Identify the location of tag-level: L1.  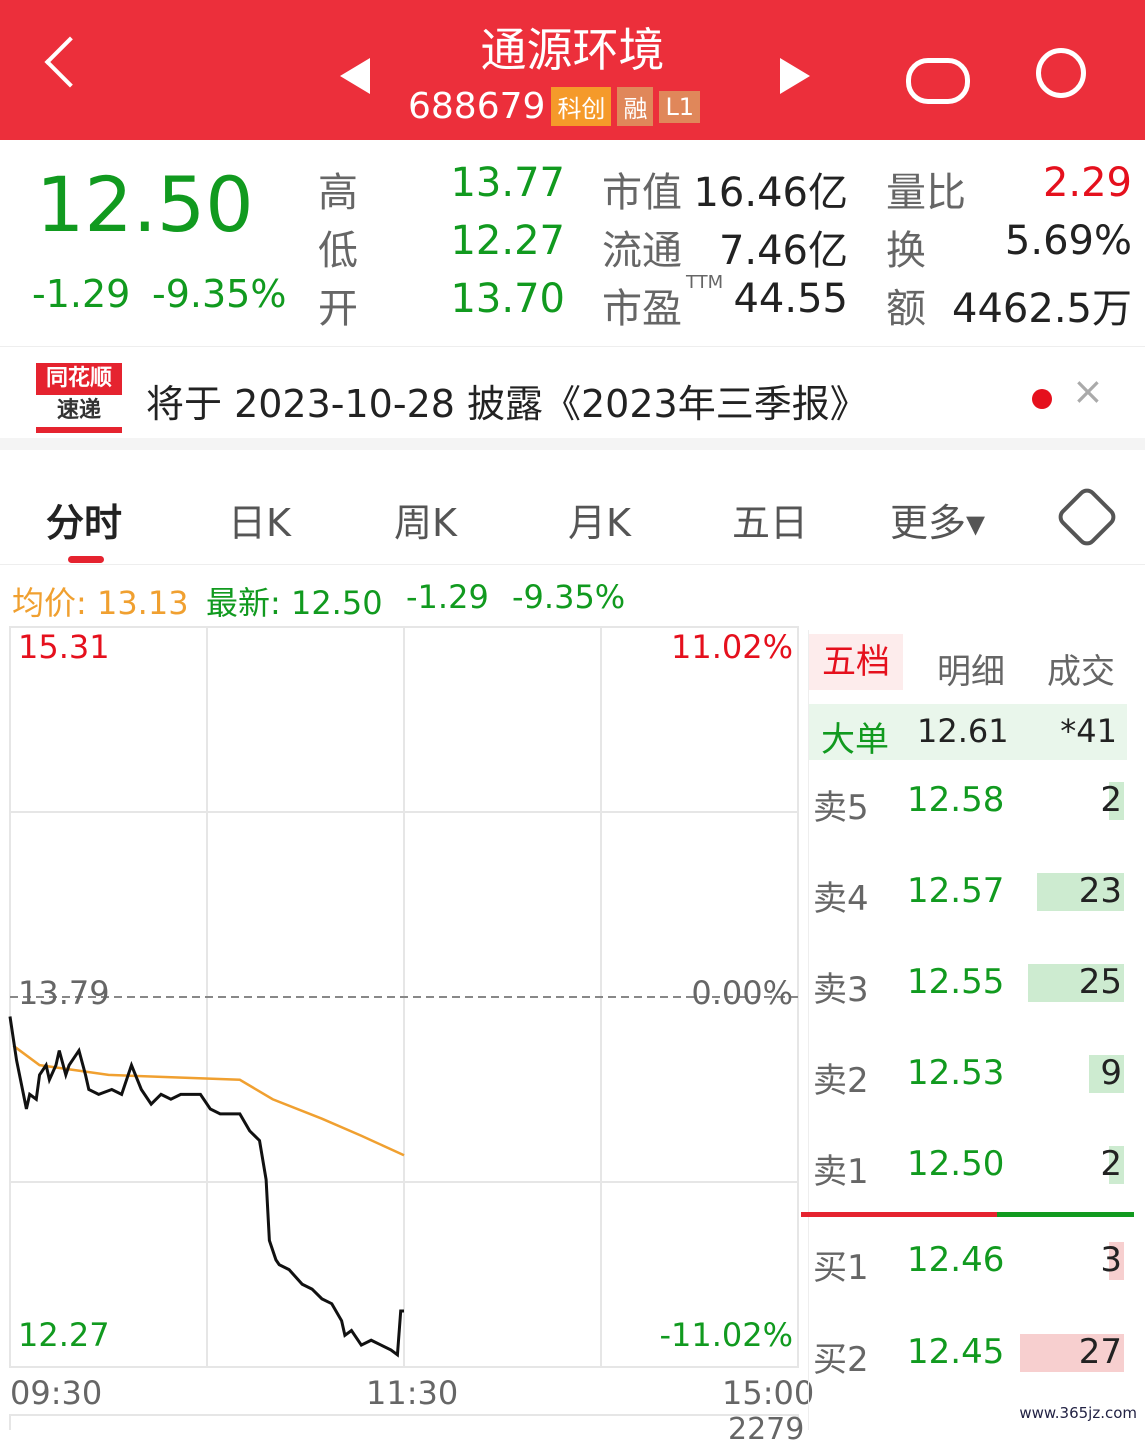
(680, 106).